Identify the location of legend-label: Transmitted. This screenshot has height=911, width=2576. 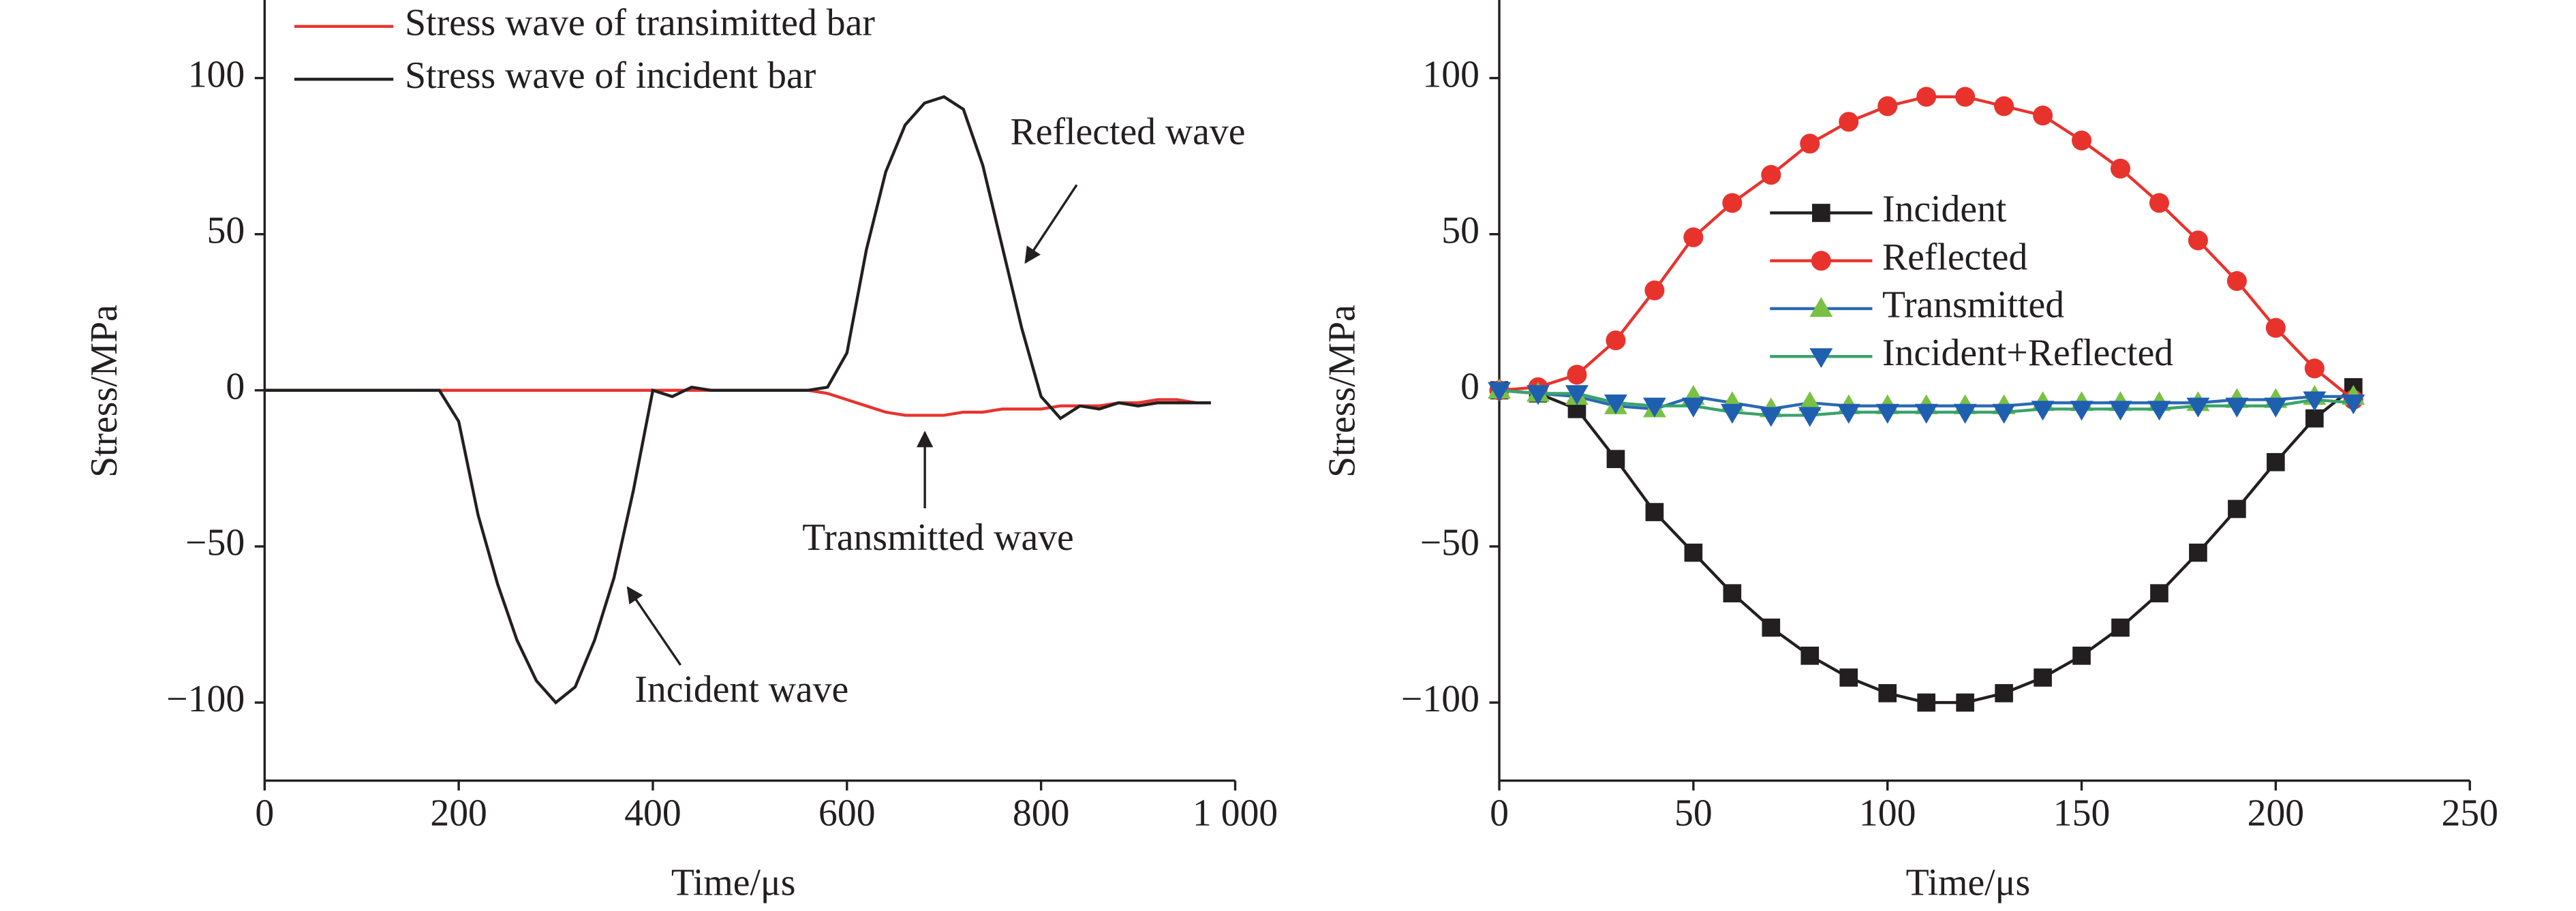
(1973, 305).